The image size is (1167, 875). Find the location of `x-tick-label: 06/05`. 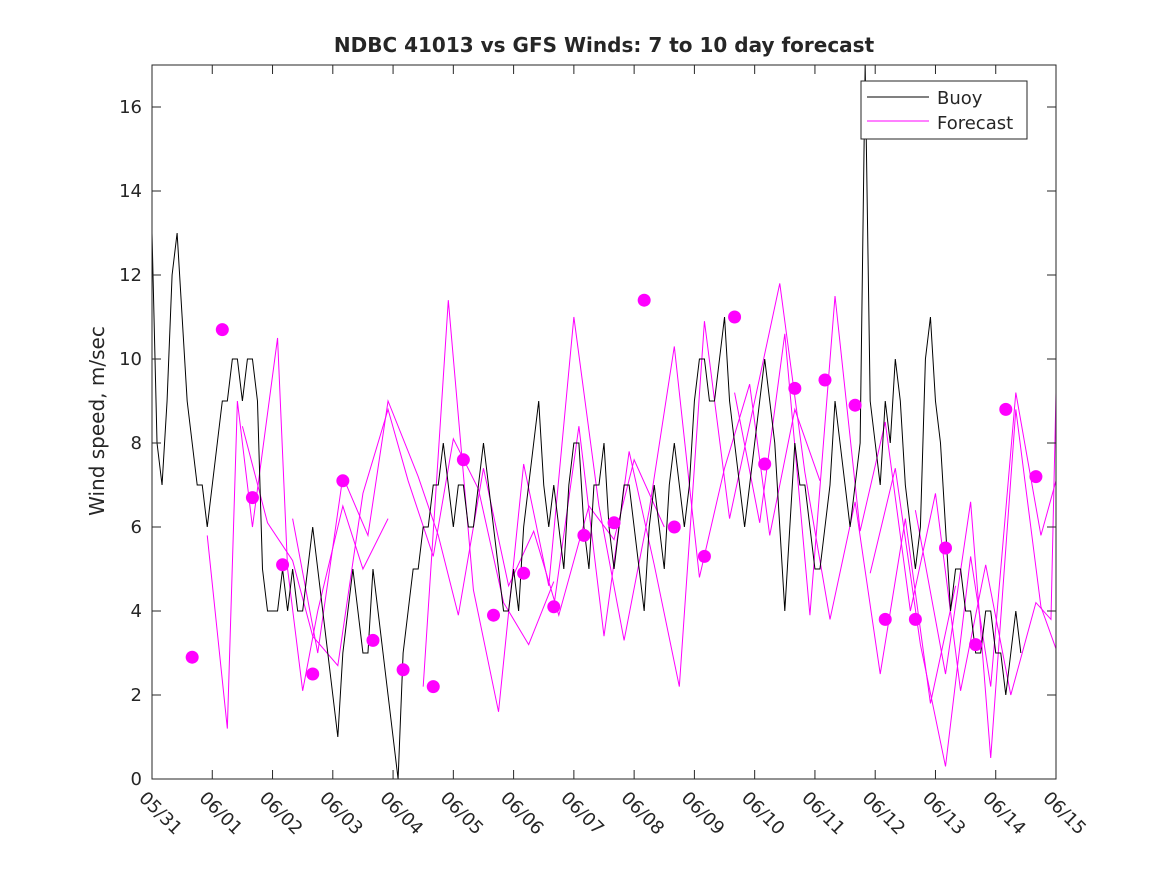

x-tick-label: 06/05 is located at coordinates (462, 814).